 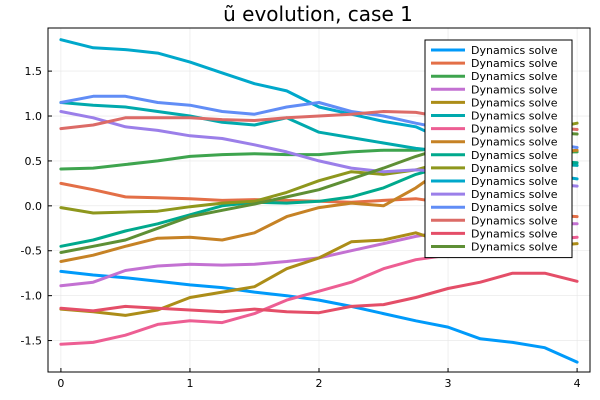 What do you see at coordinates (514, 102) in the screenshot?
I see `legend-label-5: Dynamics solve` at bounding box center [514, 102].